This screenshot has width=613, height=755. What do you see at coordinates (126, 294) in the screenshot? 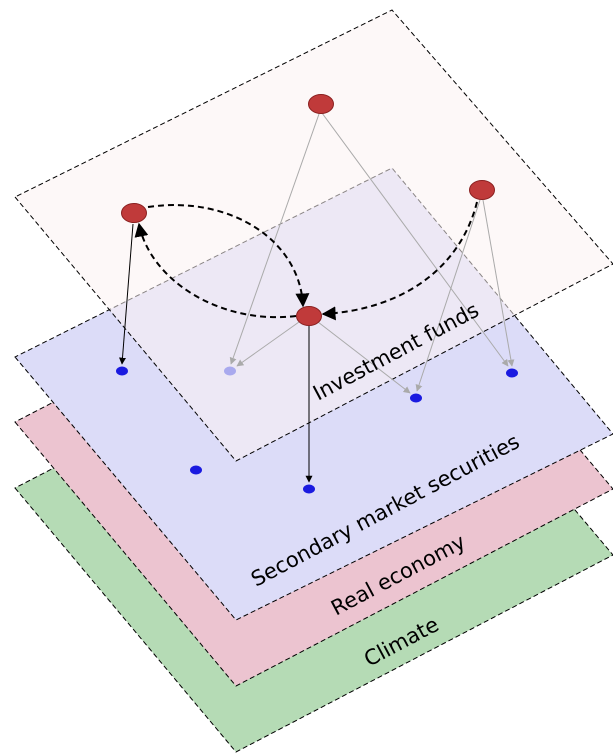
I see `holding-link-left-fund` at bounding box center [126, 294].